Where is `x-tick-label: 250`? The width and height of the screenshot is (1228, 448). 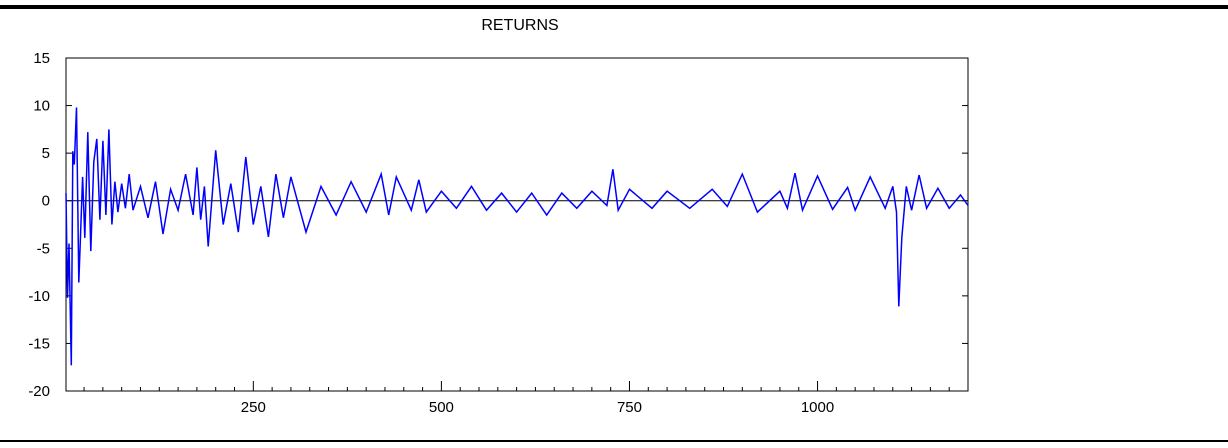
x-tick-label: 250 is located at coordinates (253, 407).